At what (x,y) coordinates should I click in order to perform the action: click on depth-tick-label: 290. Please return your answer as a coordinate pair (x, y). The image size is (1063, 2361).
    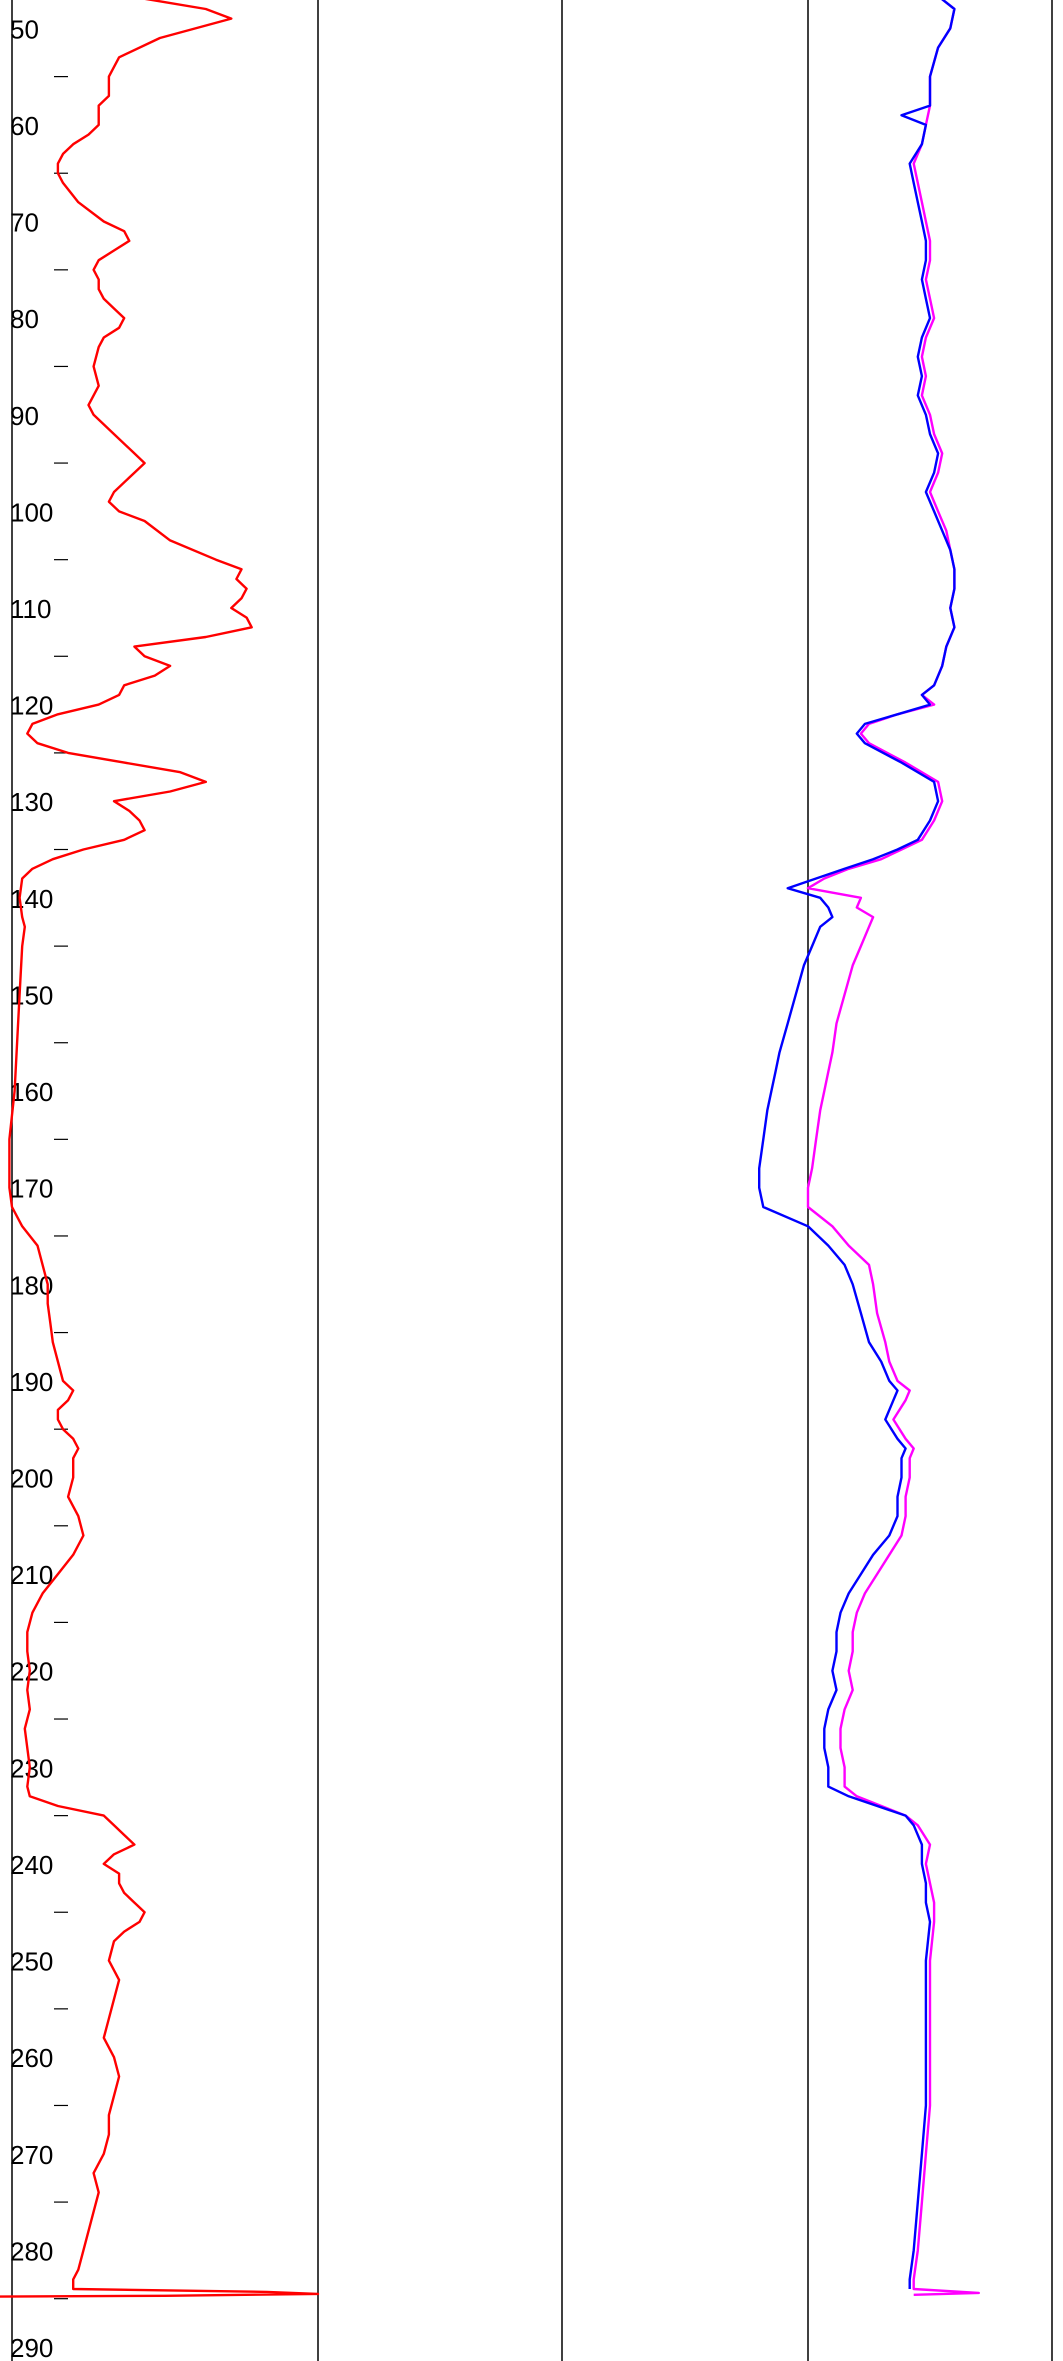
    Looking at the image, I should click on (31, 2347).